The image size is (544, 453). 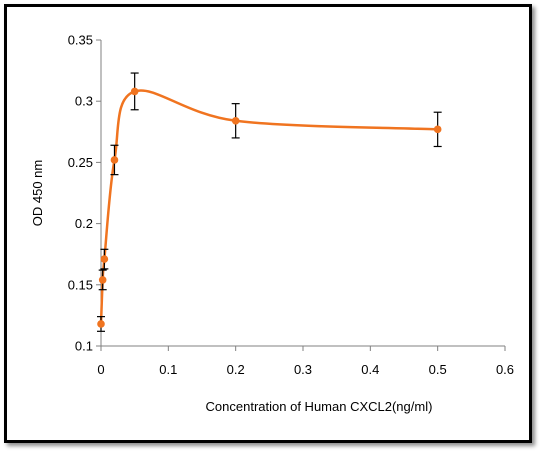 I want to click on x-axis-title: Concentration of Human CXCL2(ng/ml), so click(x=319, y=406).